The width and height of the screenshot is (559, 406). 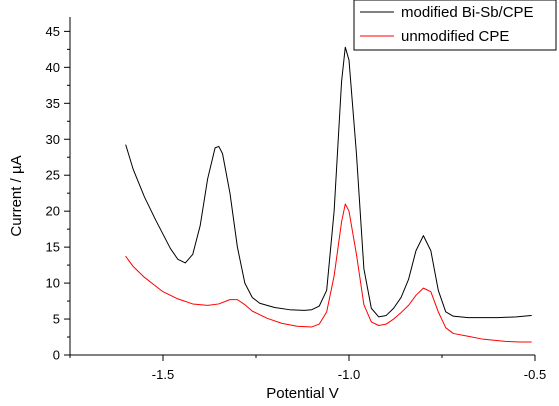 I want to click on y-tick-label: 15, so click(x=53, y=247).